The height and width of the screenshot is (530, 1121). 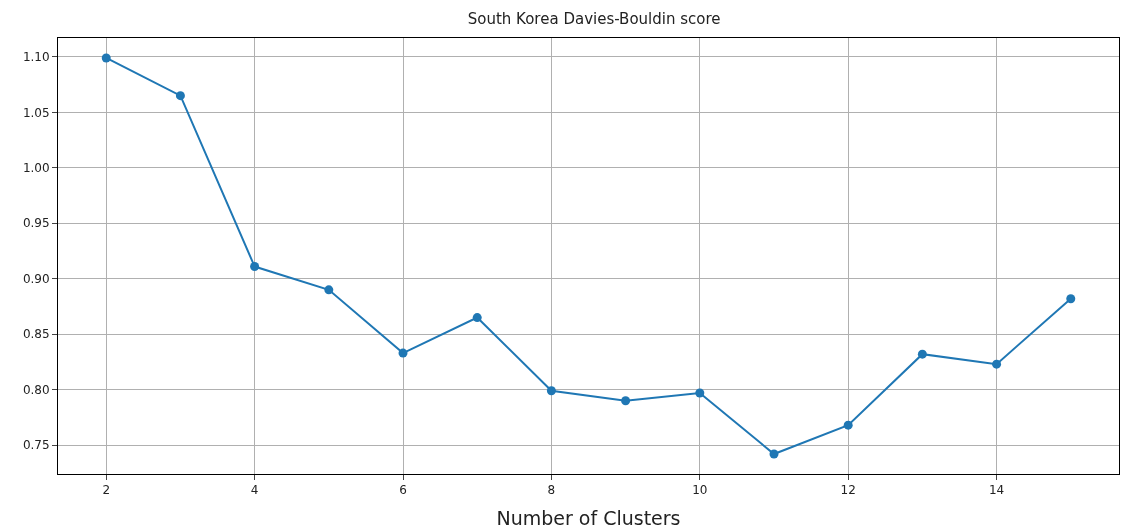 I want to click on y-tick-label: 0.85, so click(x=36, y=334).